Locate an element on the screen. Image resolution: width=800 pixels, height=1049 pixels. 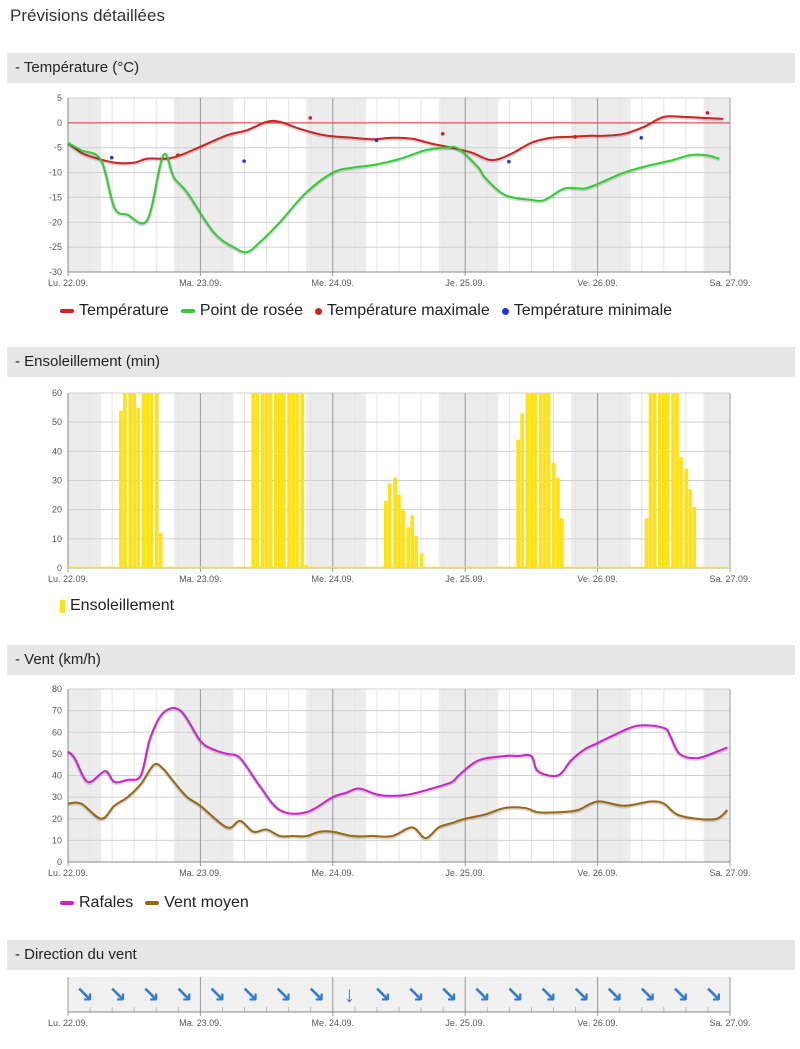
legend-wind-mean: Vent moyen is located at coordinates (197, 903).